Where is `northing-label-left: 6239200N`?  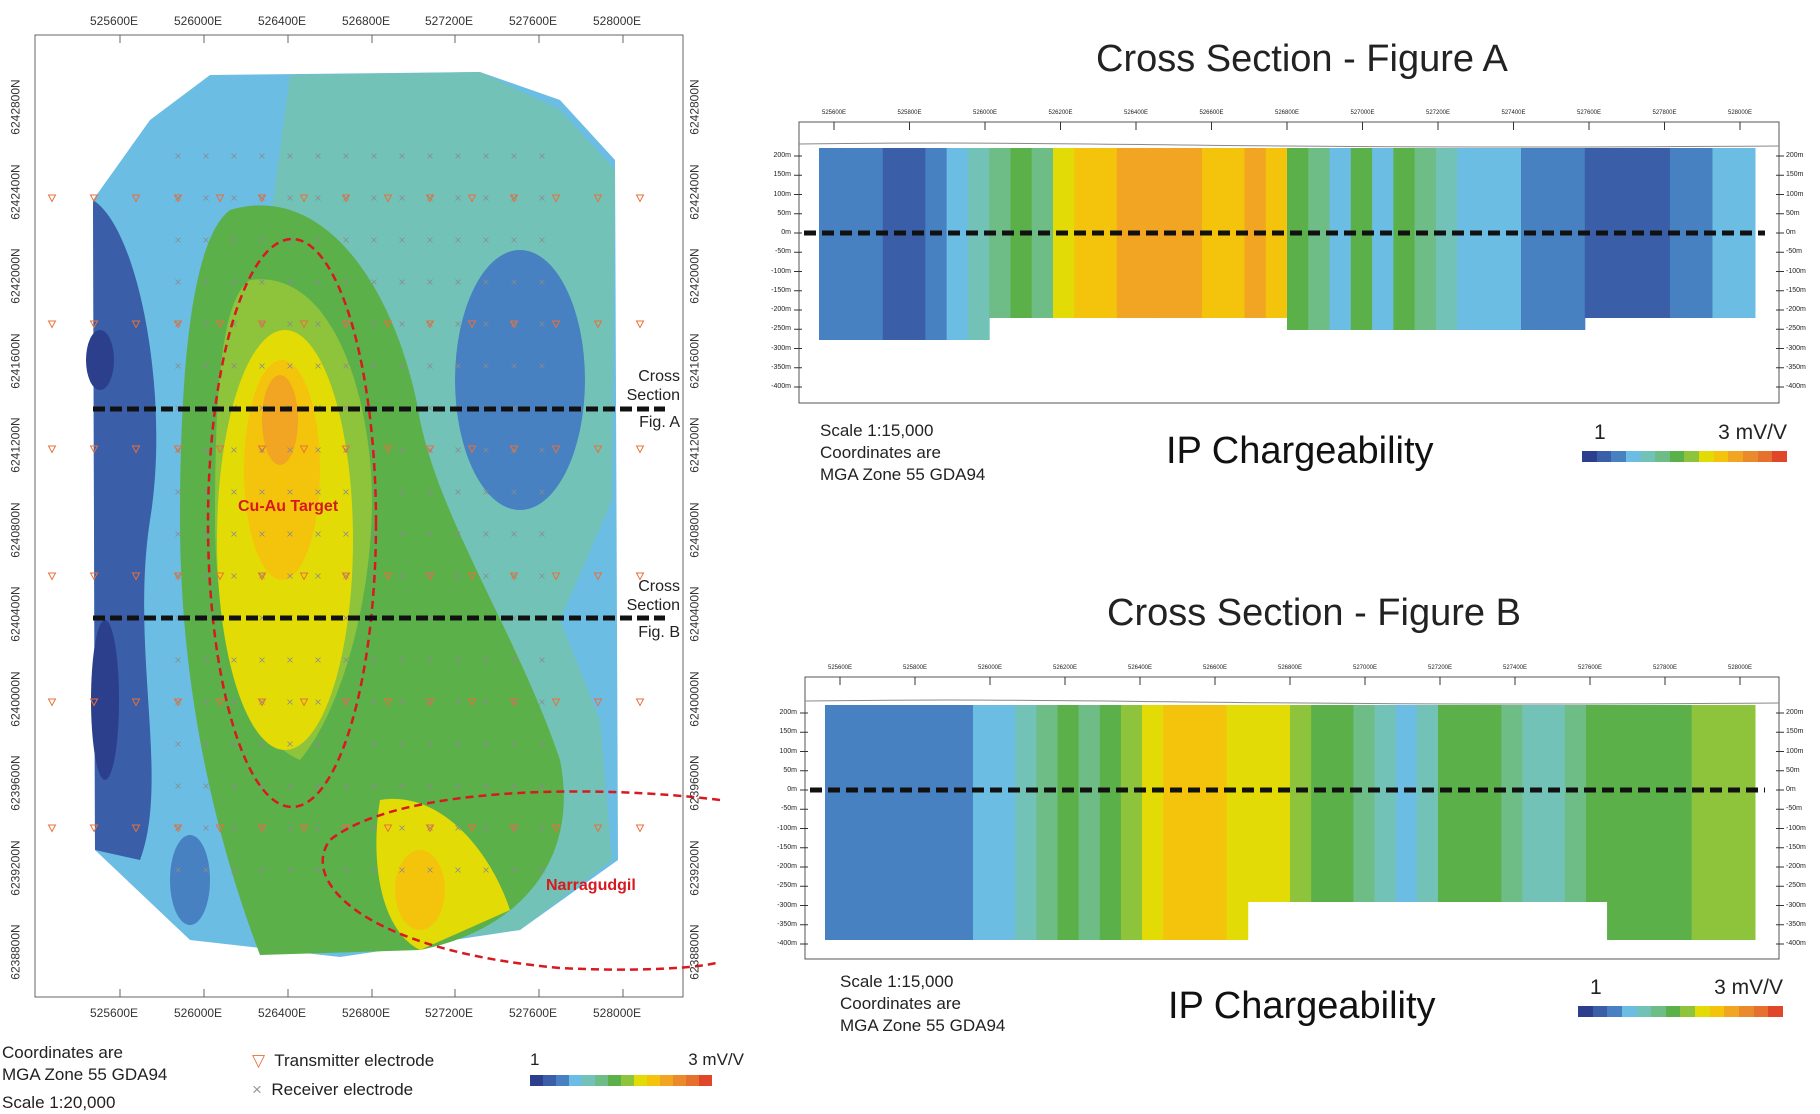 northing-label-left: 6239200N is located at coordinates (15, 868).